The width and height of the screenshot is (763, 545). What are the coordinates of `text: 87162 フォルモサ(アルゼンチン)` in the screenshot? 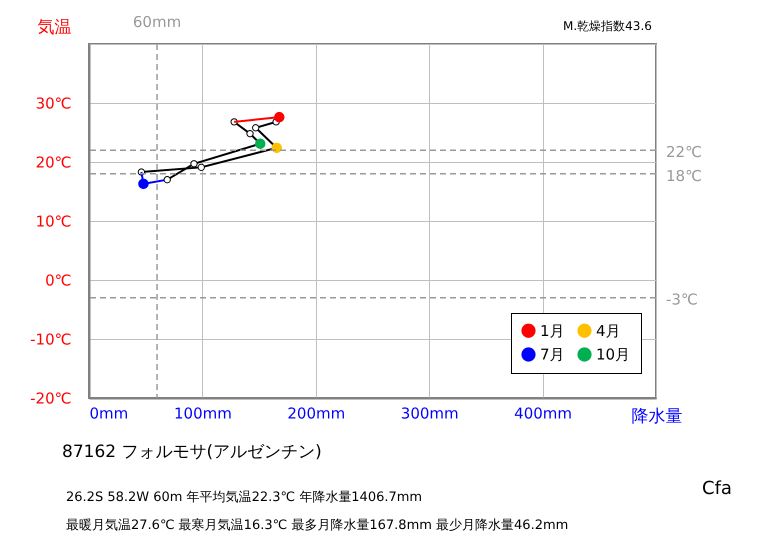 It's located at (192, 452).